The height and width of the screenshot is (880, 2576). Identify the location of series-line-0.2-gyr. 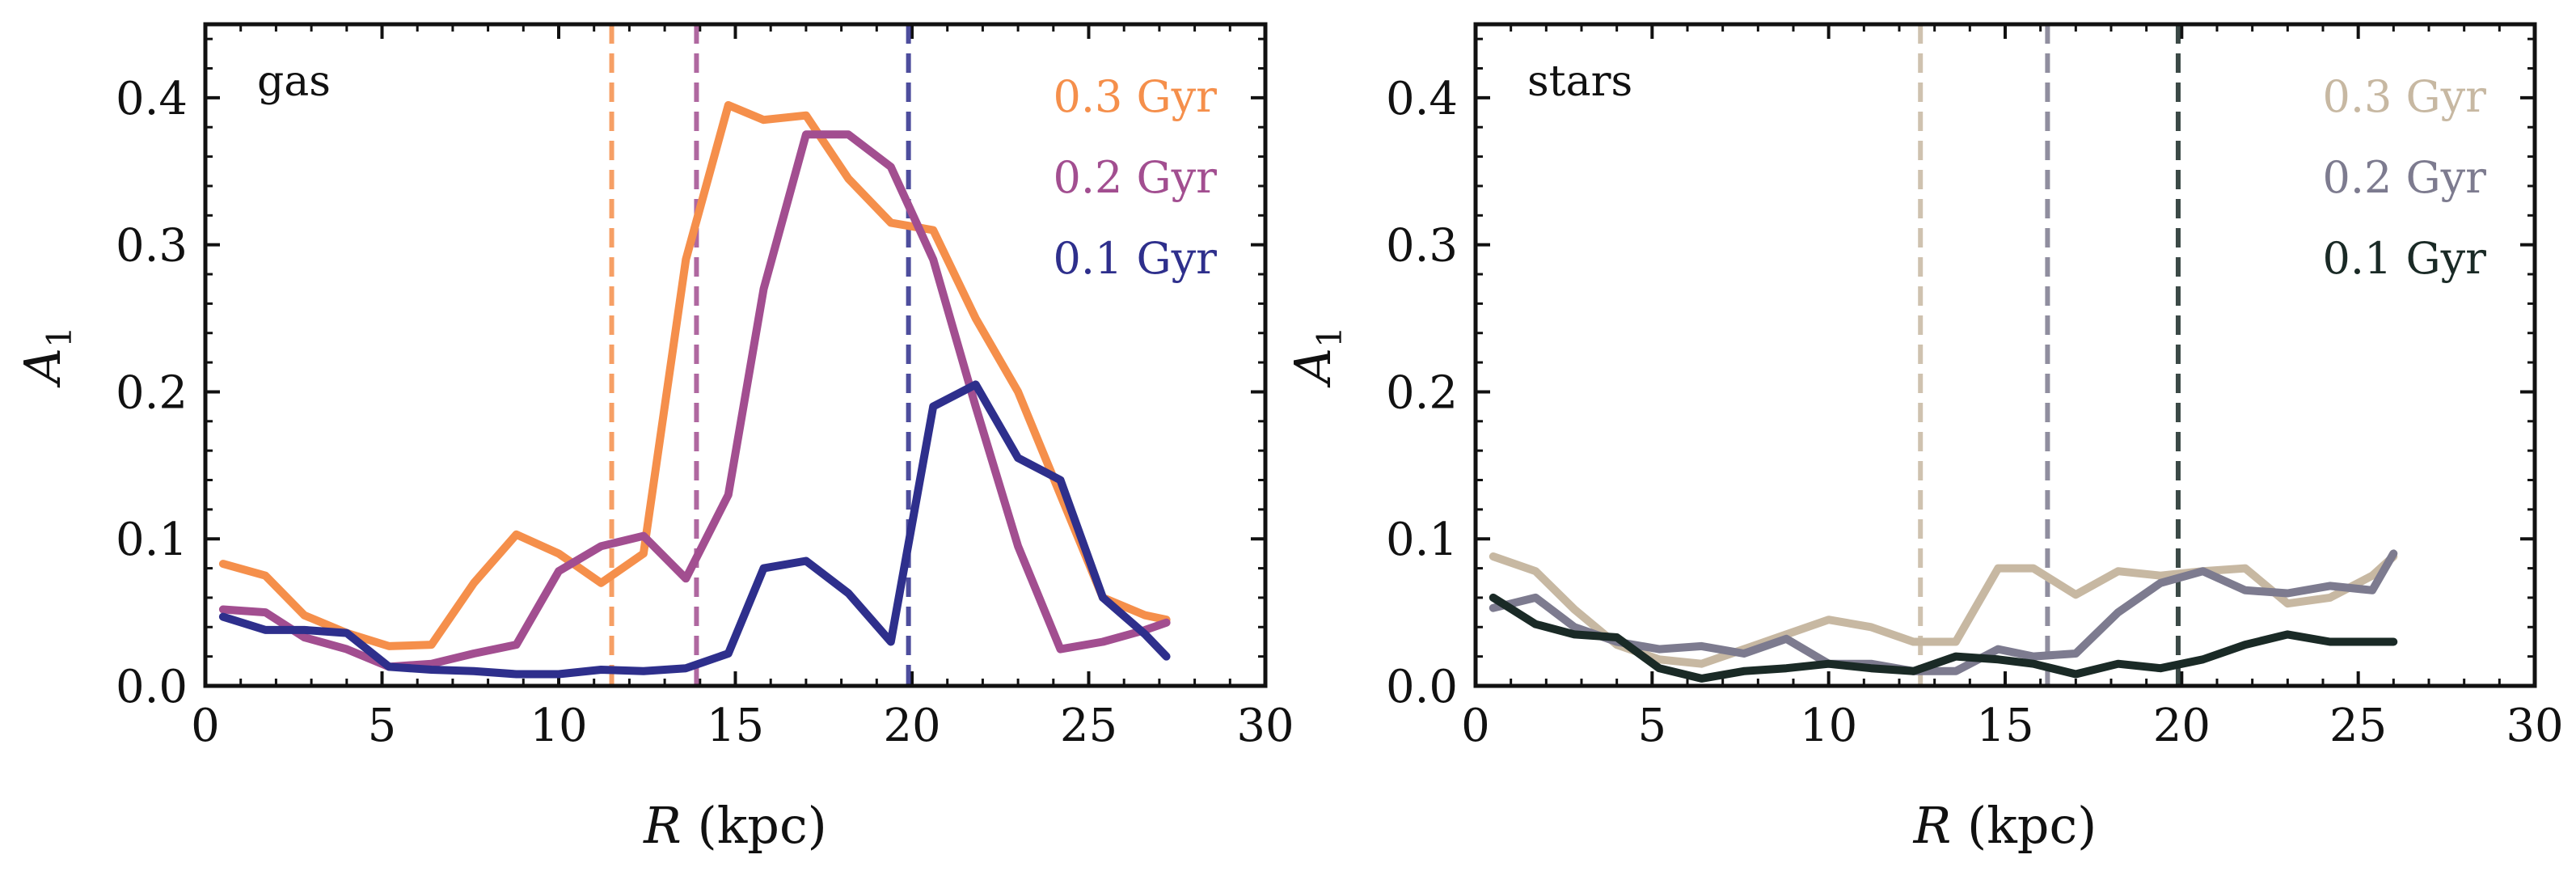
(1943, 612).